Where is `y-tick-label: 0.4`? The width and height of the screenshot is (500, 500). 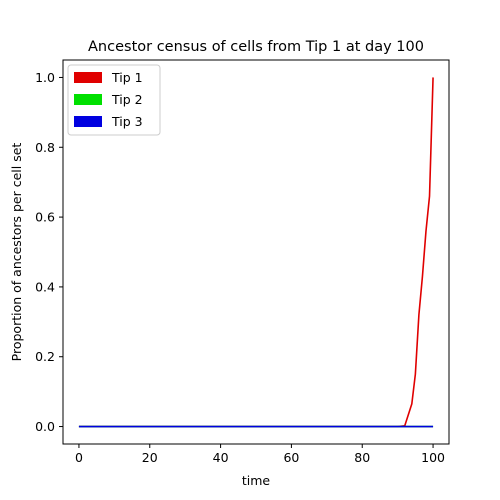
y-tick-label: 0.4 is located at coordinates (45, 286).